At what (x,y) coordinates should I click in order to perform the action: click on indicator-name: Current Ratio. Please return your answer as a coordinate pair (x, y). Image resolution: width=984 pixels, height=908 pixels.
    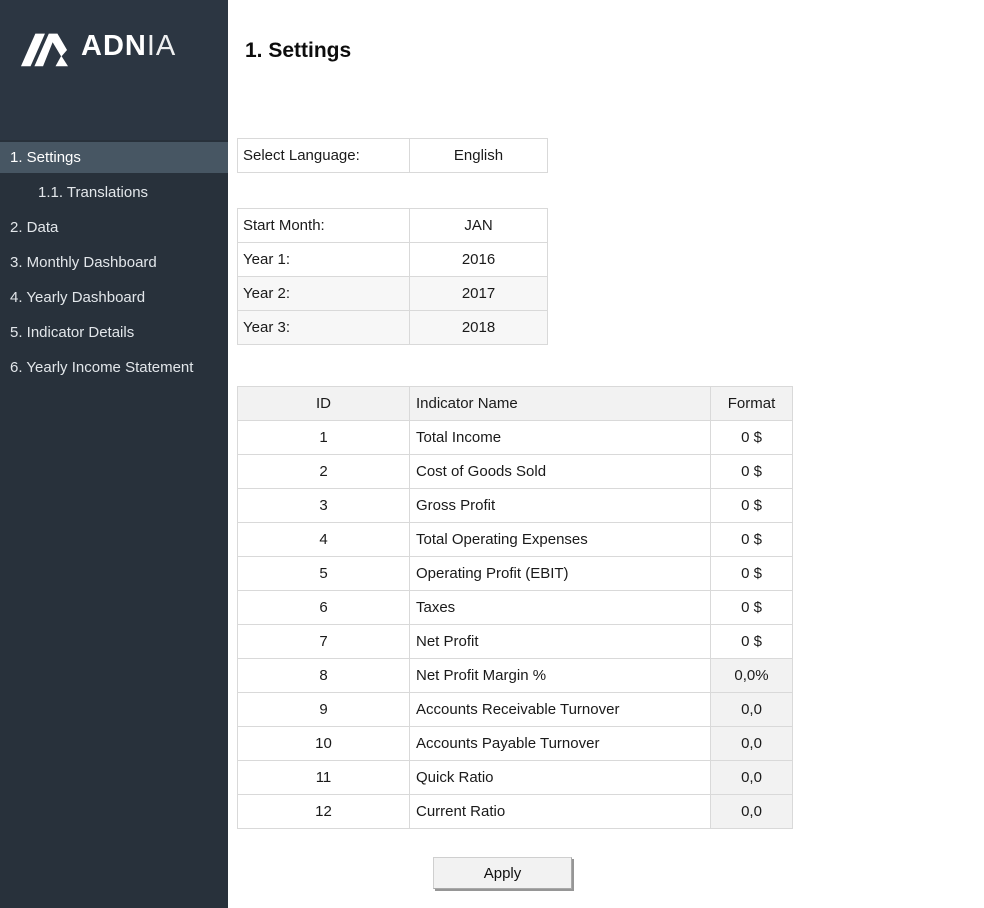
    Looking at the image, I should click on (560, 811).